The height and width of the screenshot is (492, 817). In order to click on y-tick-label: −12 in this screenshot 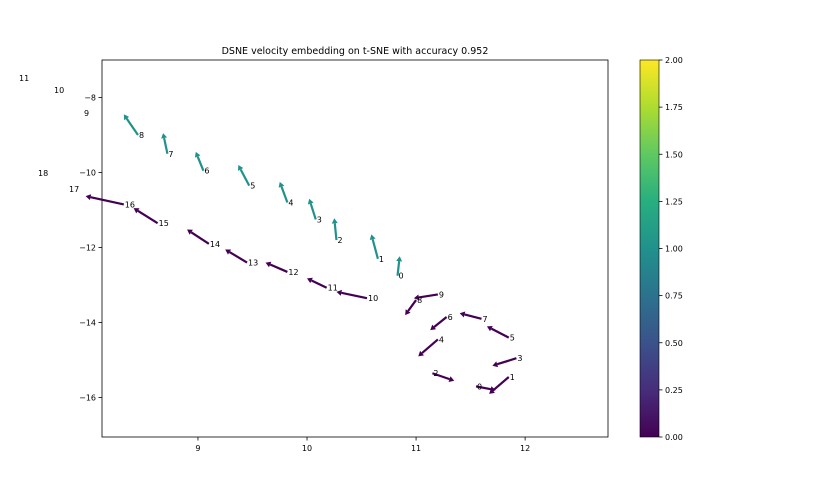, I will do `click(87, 248)`.